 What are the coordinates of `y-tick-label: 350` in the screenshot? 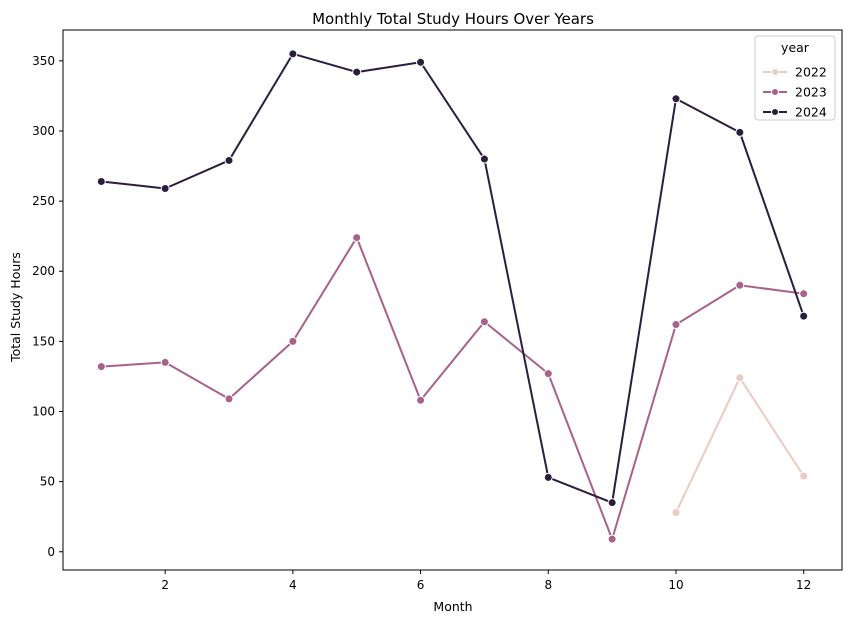 It's located at (43, 61).